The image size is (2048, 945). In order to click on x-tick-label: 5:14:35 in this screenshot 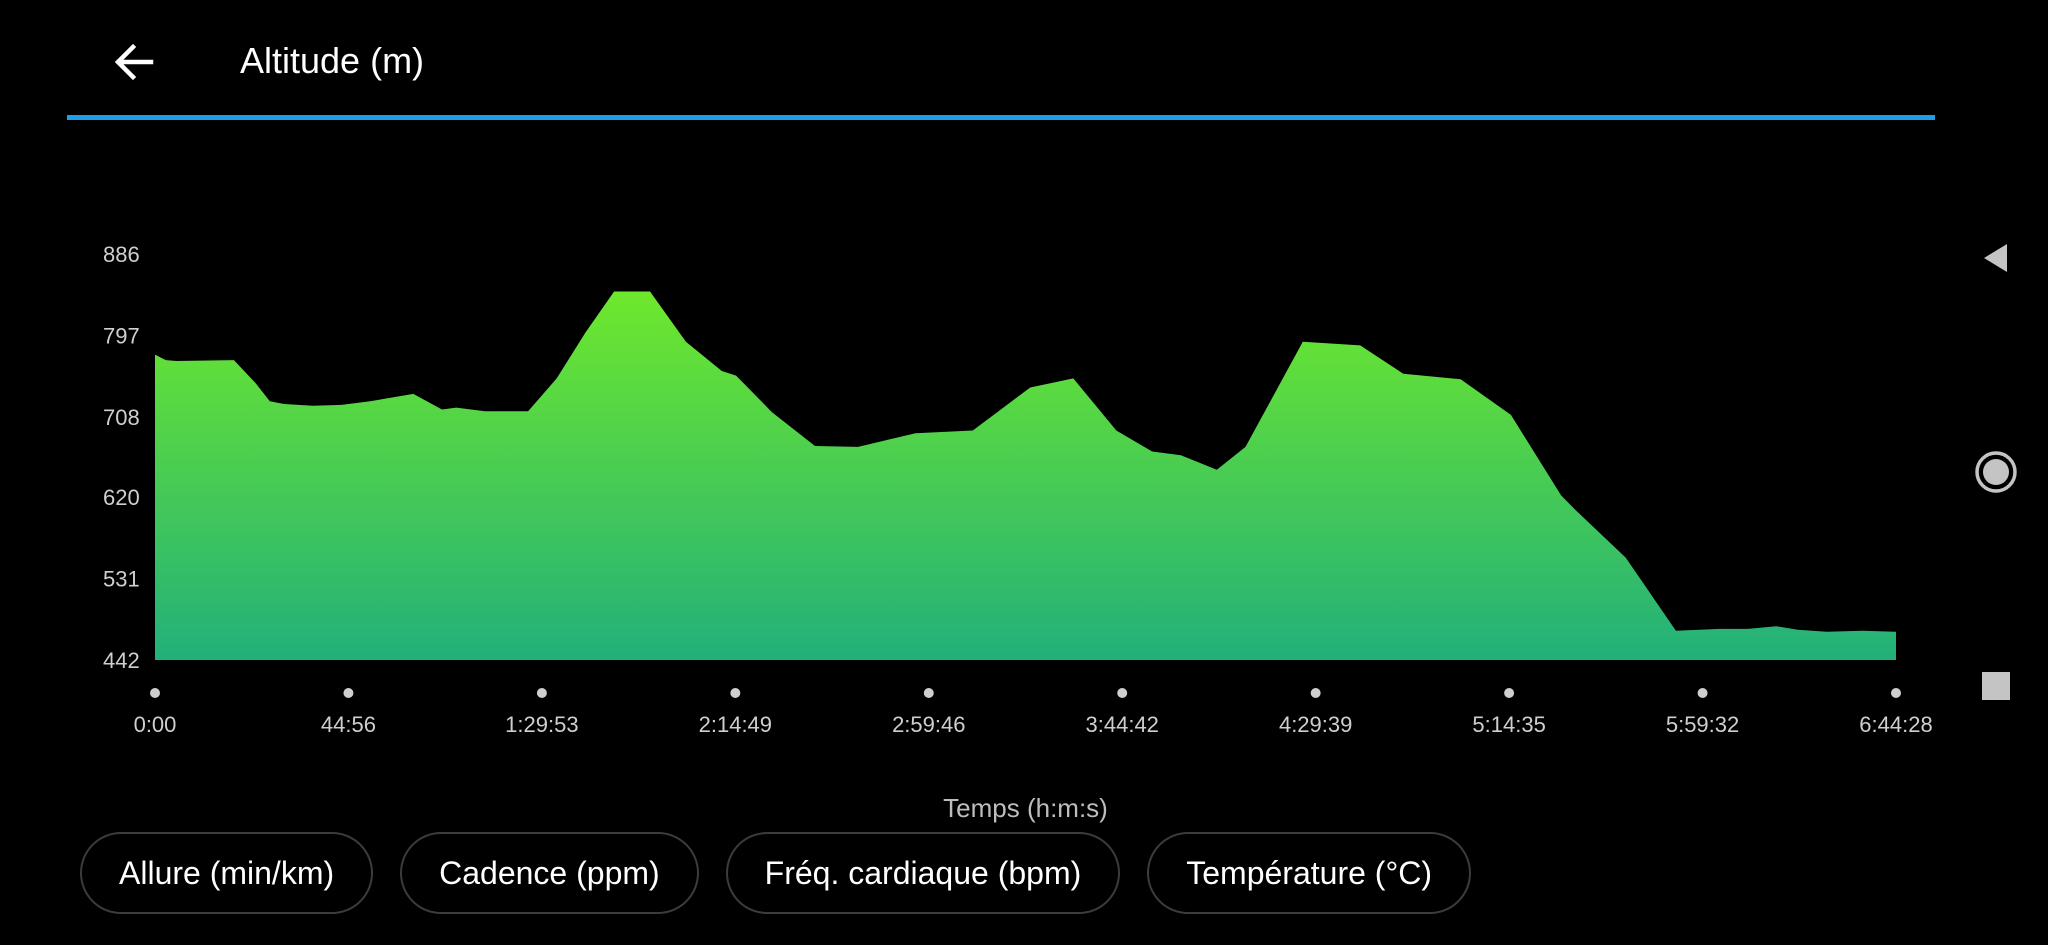, I will do `click(1508, 724)`.